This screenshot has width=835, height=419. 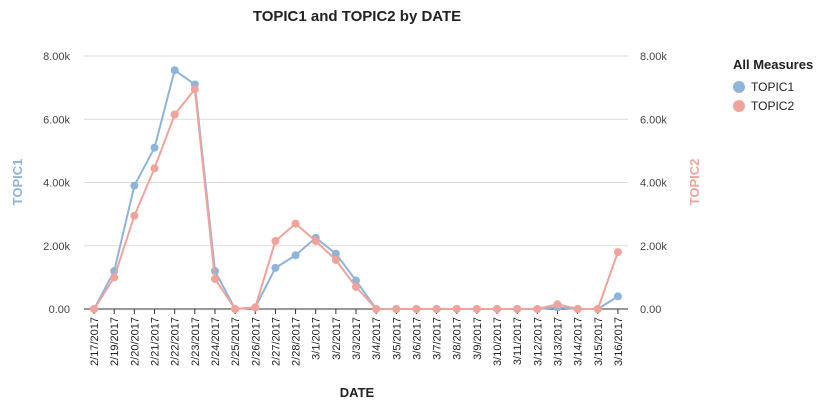 What do you see at coordinates (56, 57) in the screenshot?
I see `left-y-tick-label: 8.00k` at bounding box center [56, 57].